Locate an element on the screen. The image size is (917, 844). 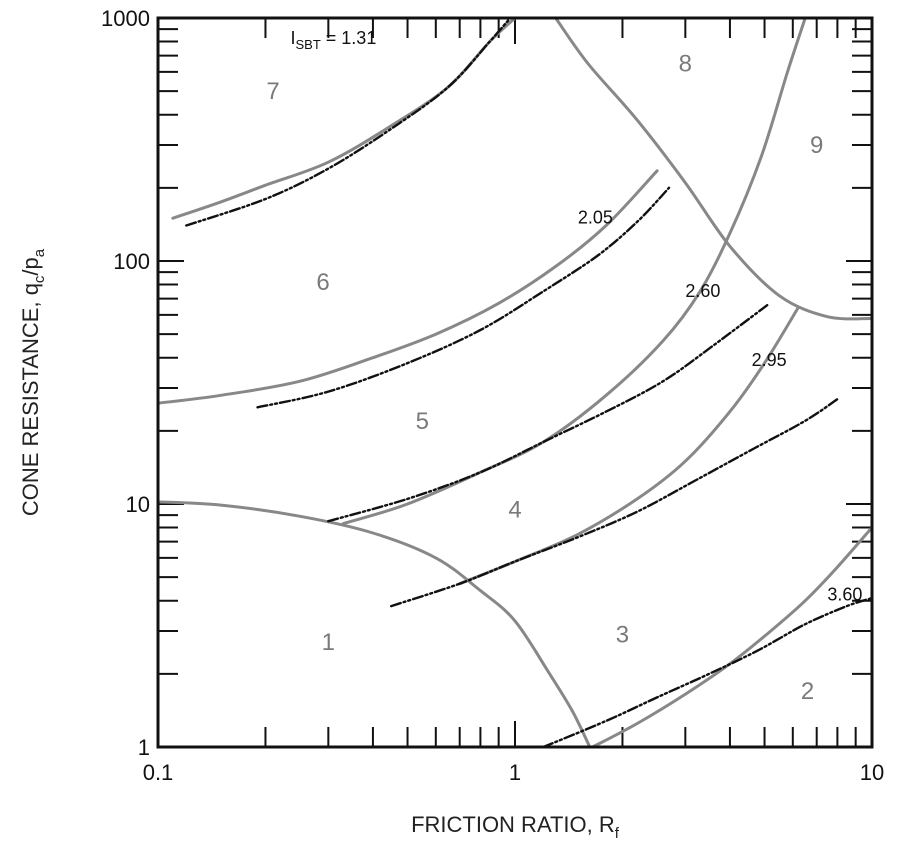
y-axis-label: CONE RESISTANCE, qc/pa is located at coordinates (33, 382).